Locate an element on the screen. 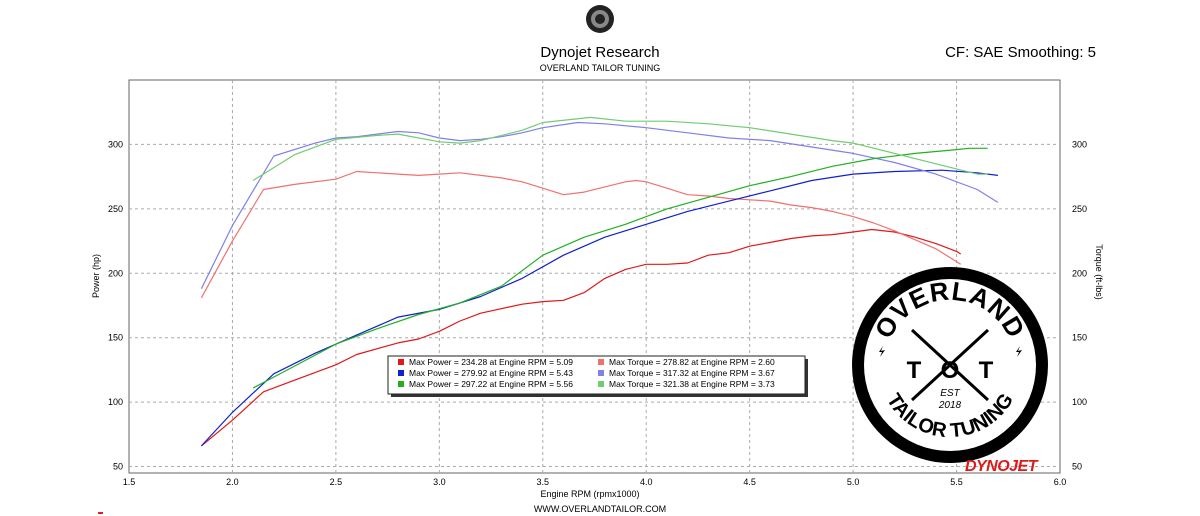 The image size is (1200, 516). x-tick-label: 5.5 is located at coordinates (956, 482).